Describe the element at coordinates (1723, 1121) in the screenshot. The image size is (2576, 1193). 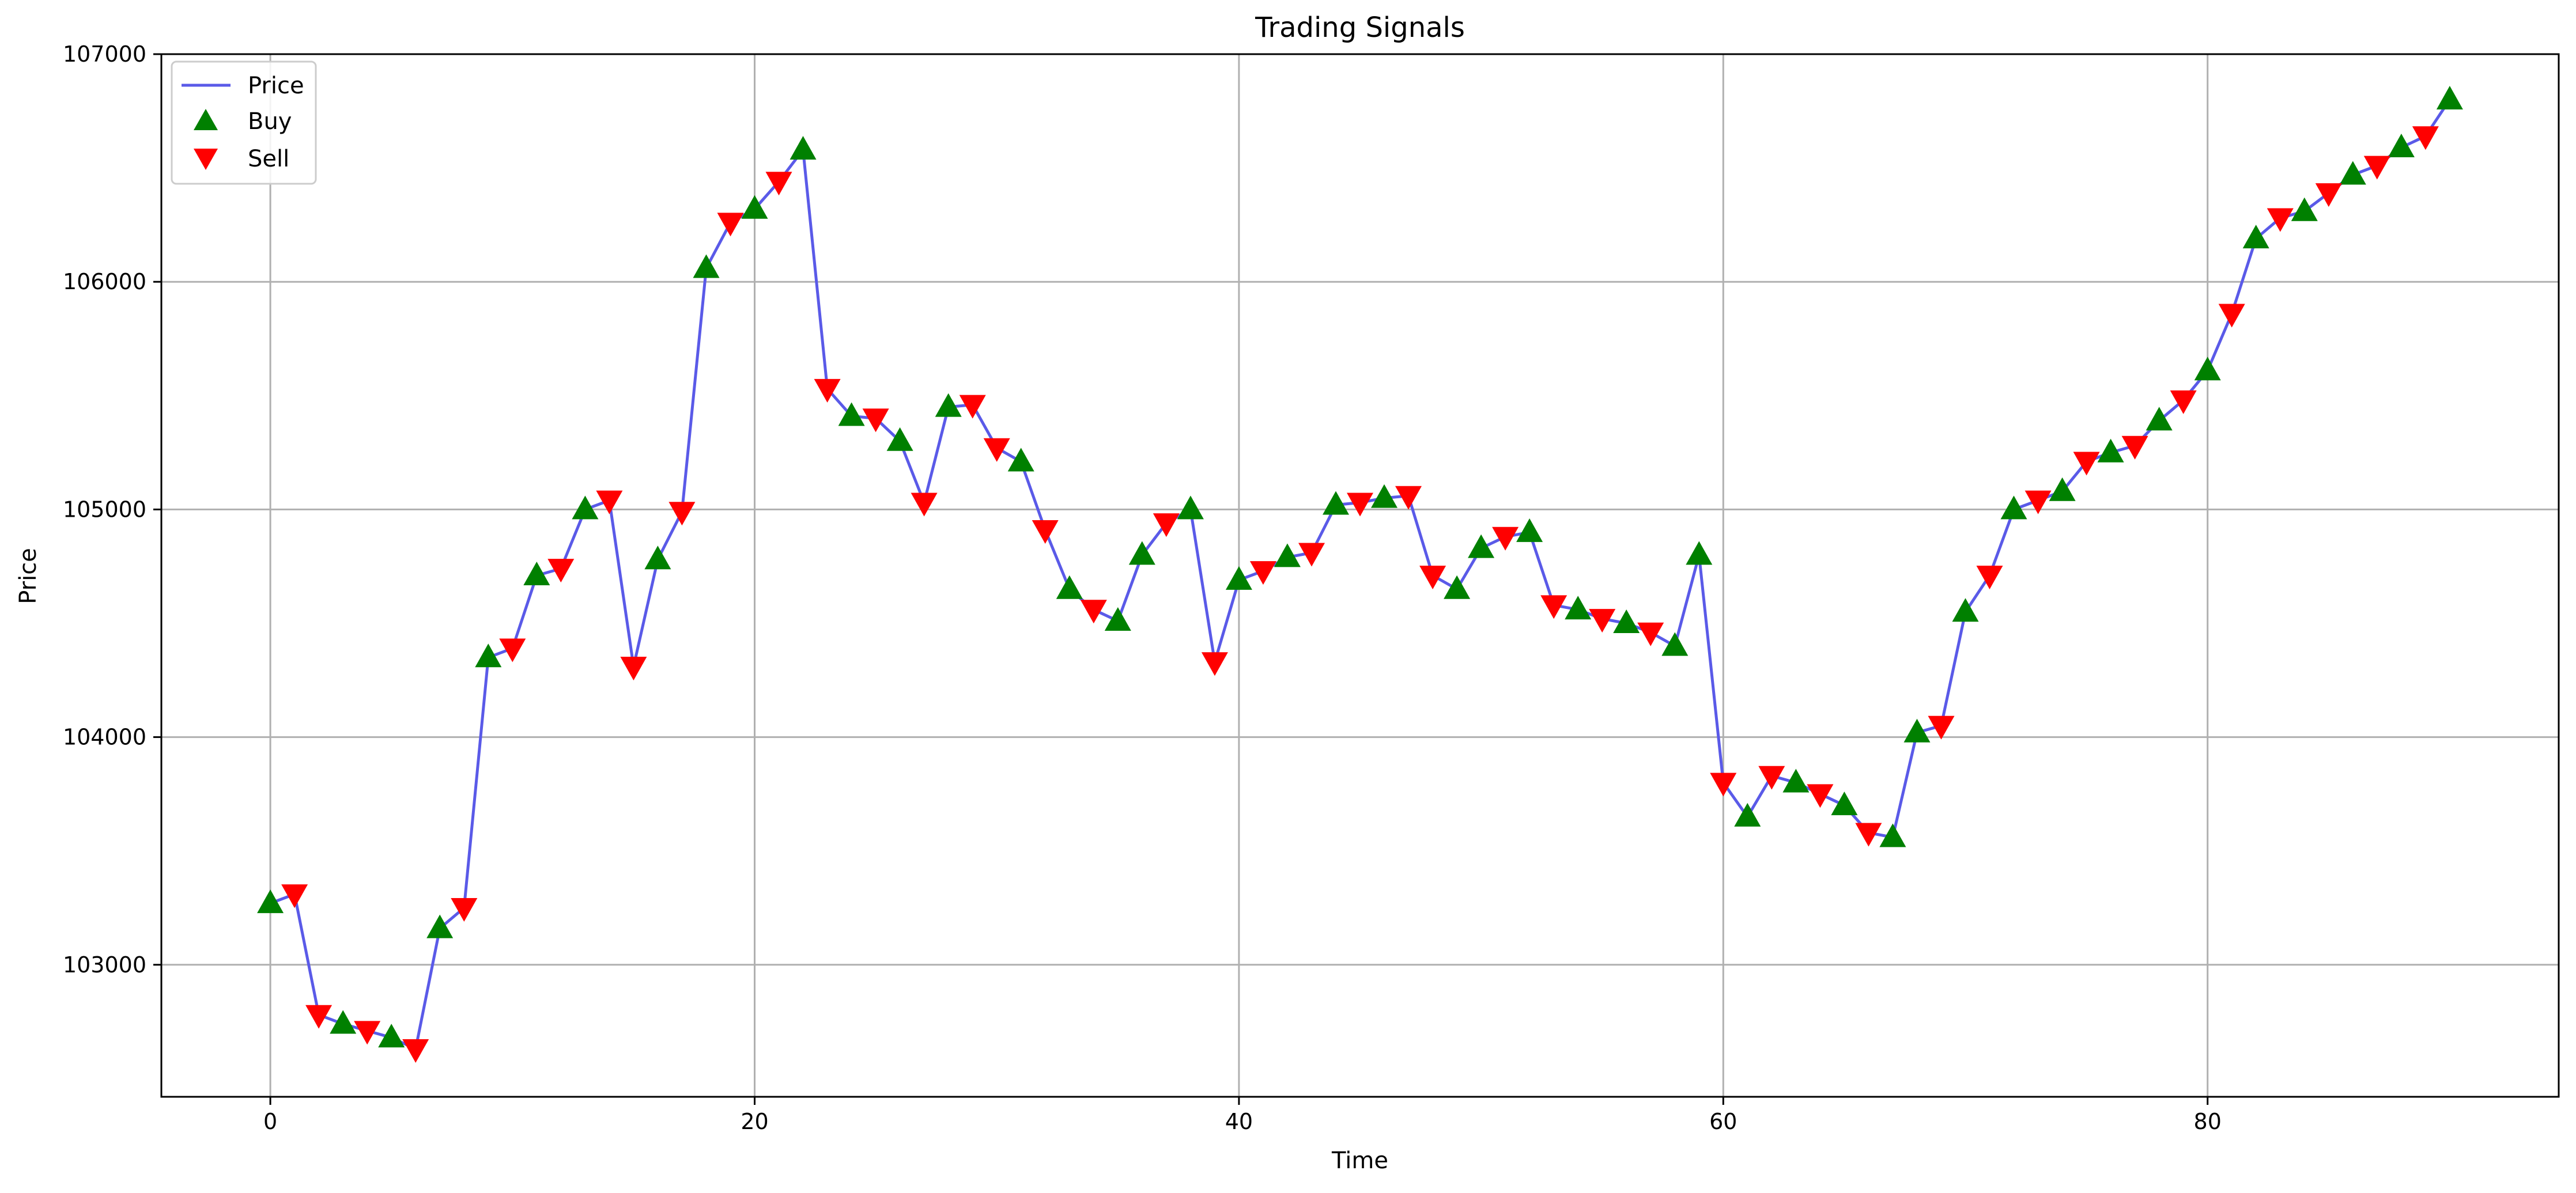
I see `x-tick-label: 60` at that location.